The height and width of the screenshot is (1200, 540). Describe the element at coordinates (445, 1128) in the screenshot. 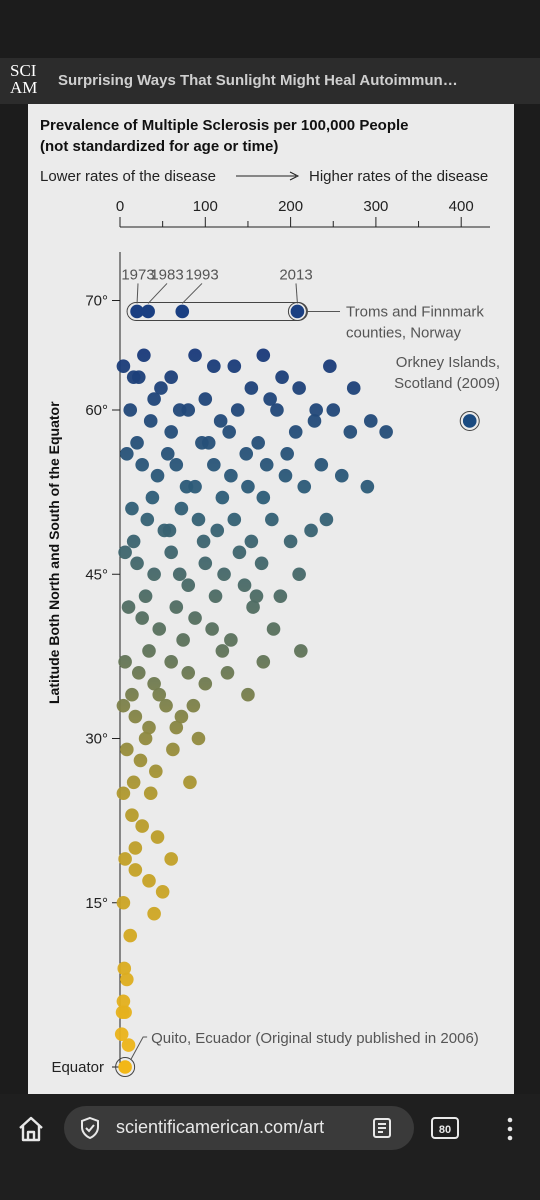

I see `tabs-icon: 80` at that location.